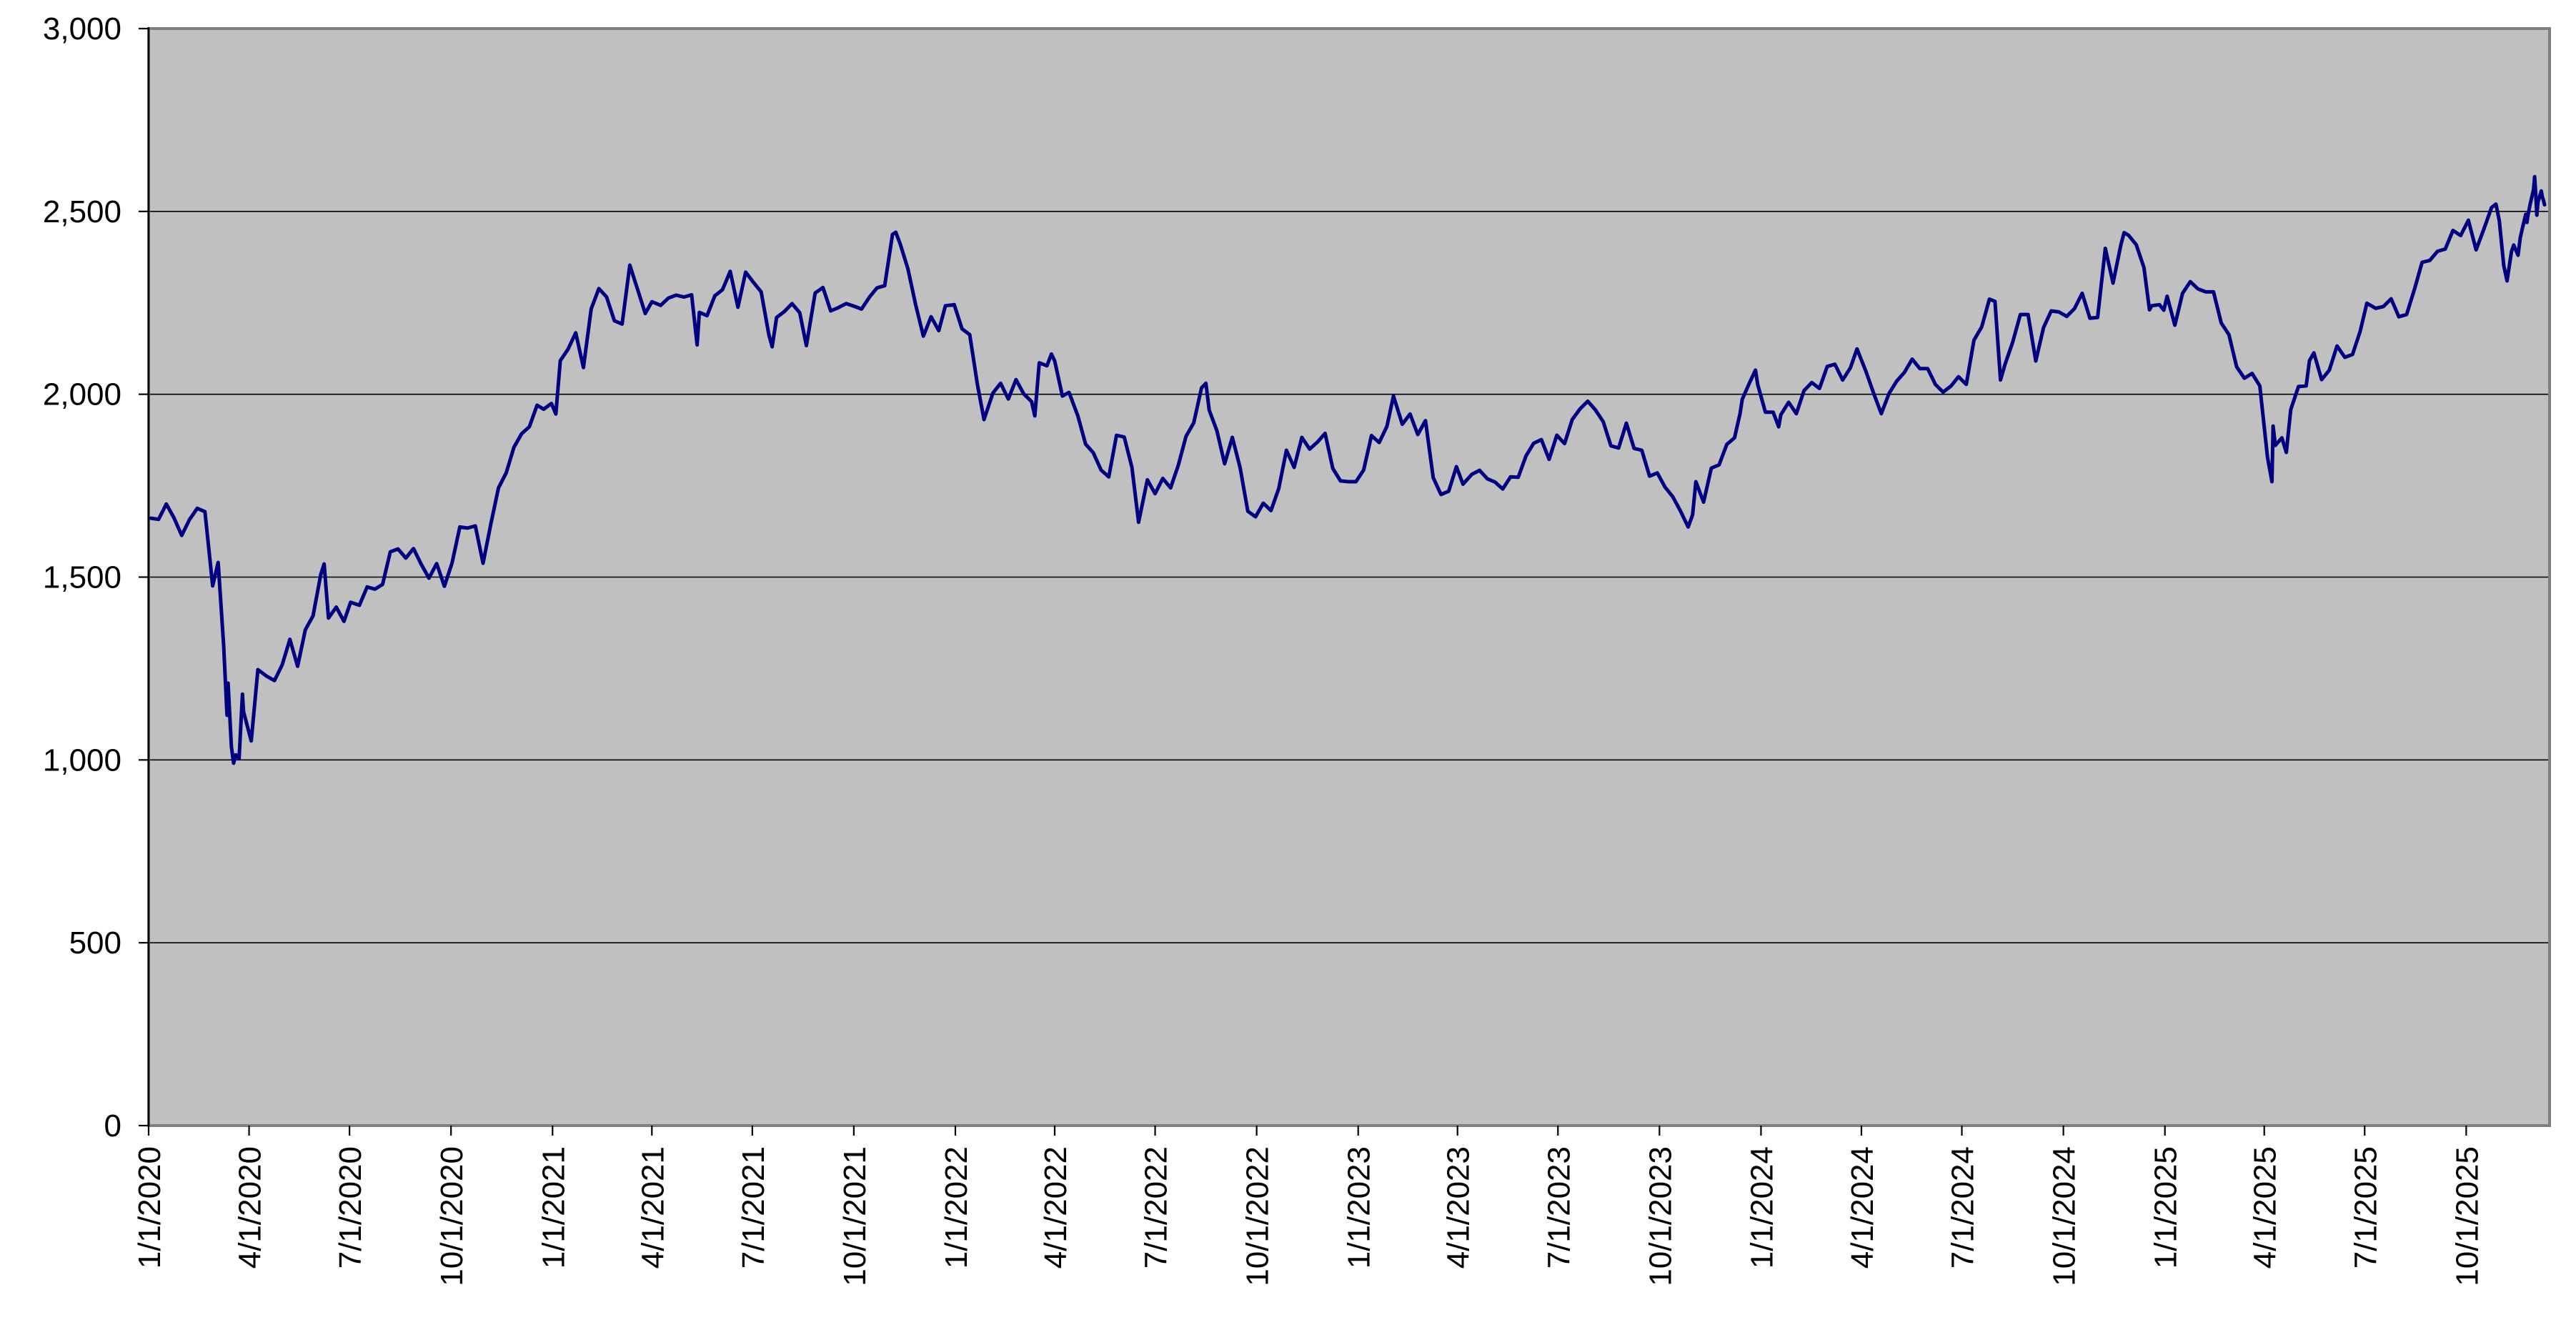 This screenshot has height=1335, width=2576. What do you see at coordinates (250, 1207) in the screenshot?
I see `x-axis-label: 4/1/2020` at bounding box center [250, 1207].